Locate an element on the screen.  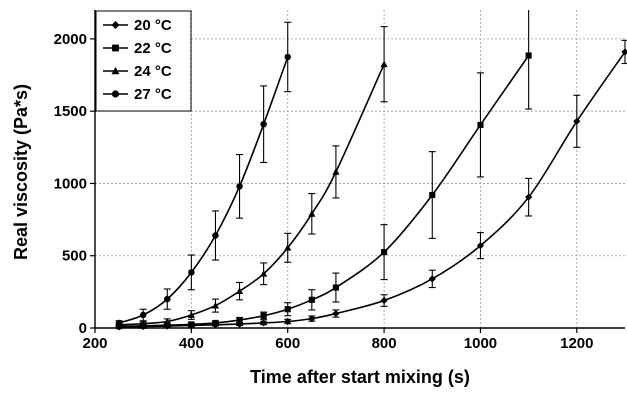
legend-item: 22 °C is located at coordinates (137, 48).